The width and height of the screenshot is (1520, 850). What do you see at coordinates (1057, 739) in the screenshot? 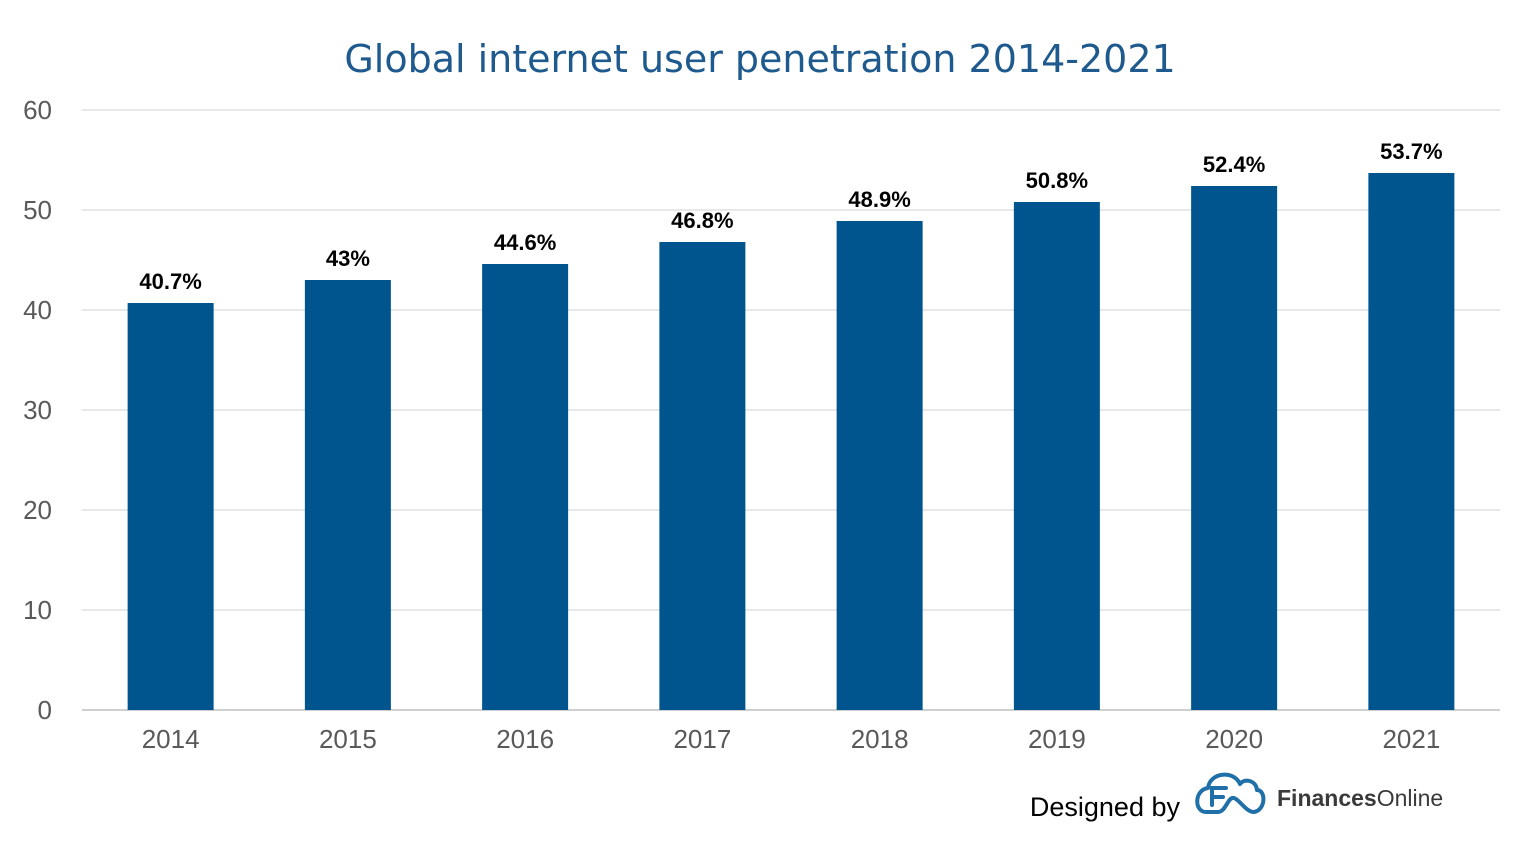
I see `x-tick-label: 2019` at bounding box center [1057, 739].